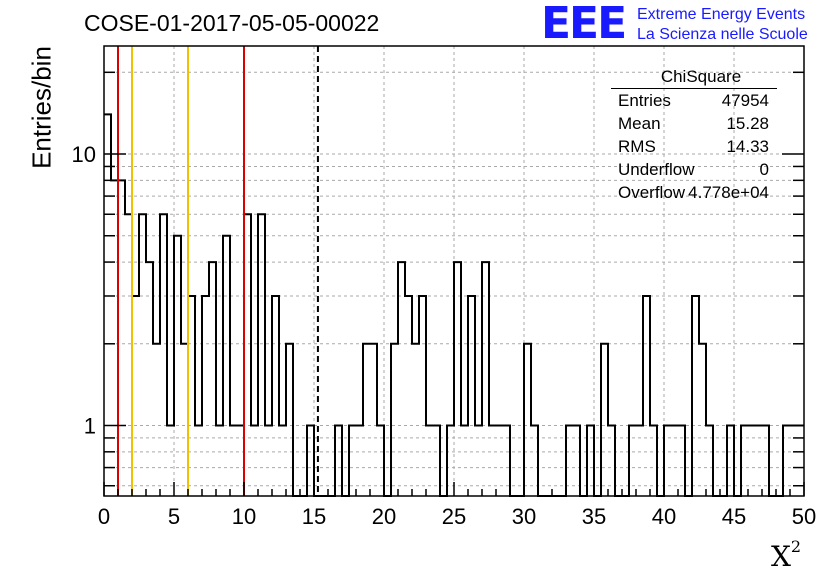 This screenshot has height=572, width=836. Describe the element at coordinates (694, 88) in the screenshot. I see `stats-divider` at that location.